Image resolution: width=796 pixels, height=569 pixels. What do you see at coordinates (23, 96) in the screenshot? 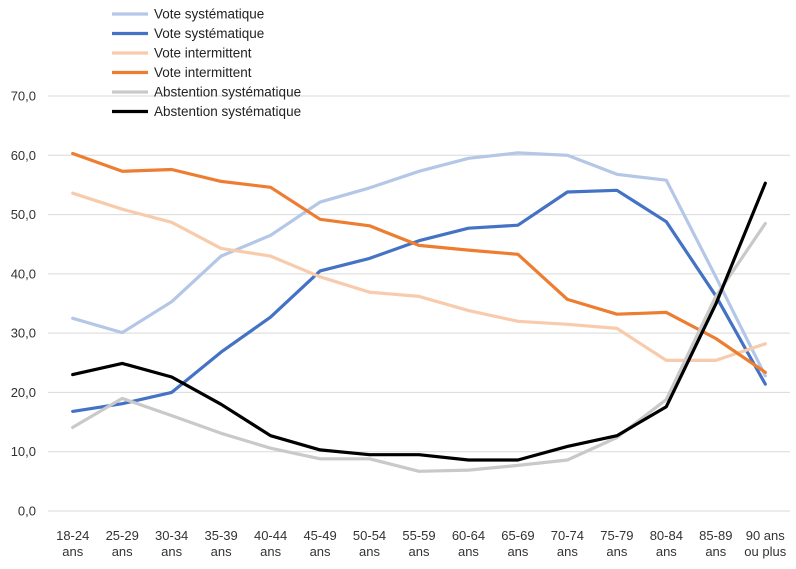
I see `y-tick-label: 70,0` at bounding box center [23, 96].